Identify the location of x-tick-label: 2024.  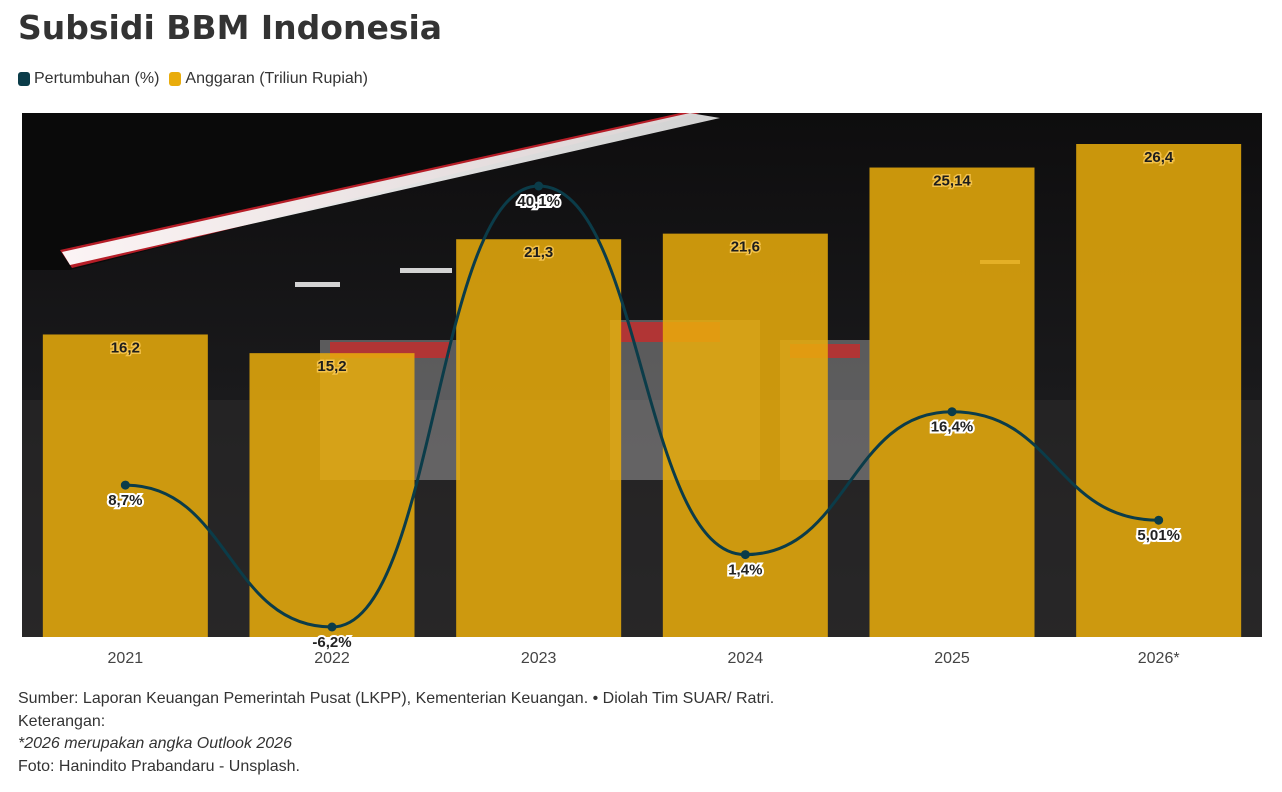
(746, 658).